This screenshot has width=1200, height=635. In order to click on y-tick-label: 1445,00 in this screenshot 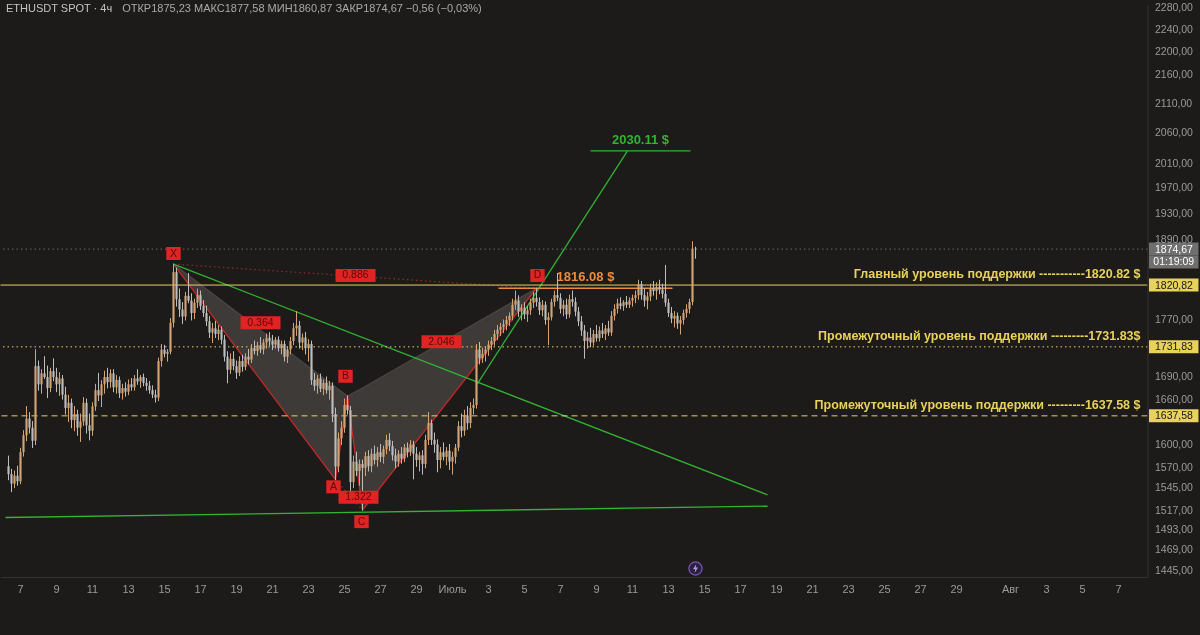, I will do `click(1174, 569)`.